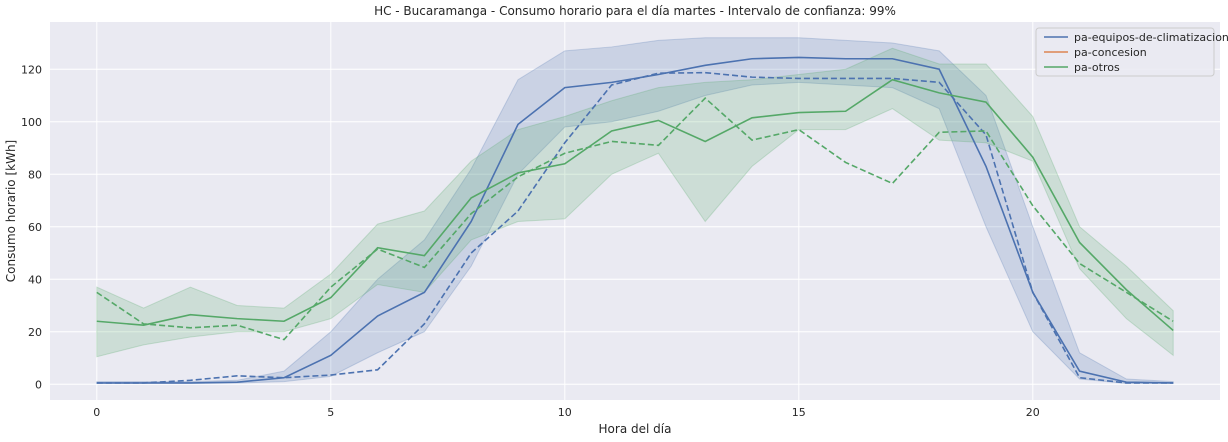 This screenshot has width=1228, height=442. I want to click on y-tick-label: 60, so click(35, 227).